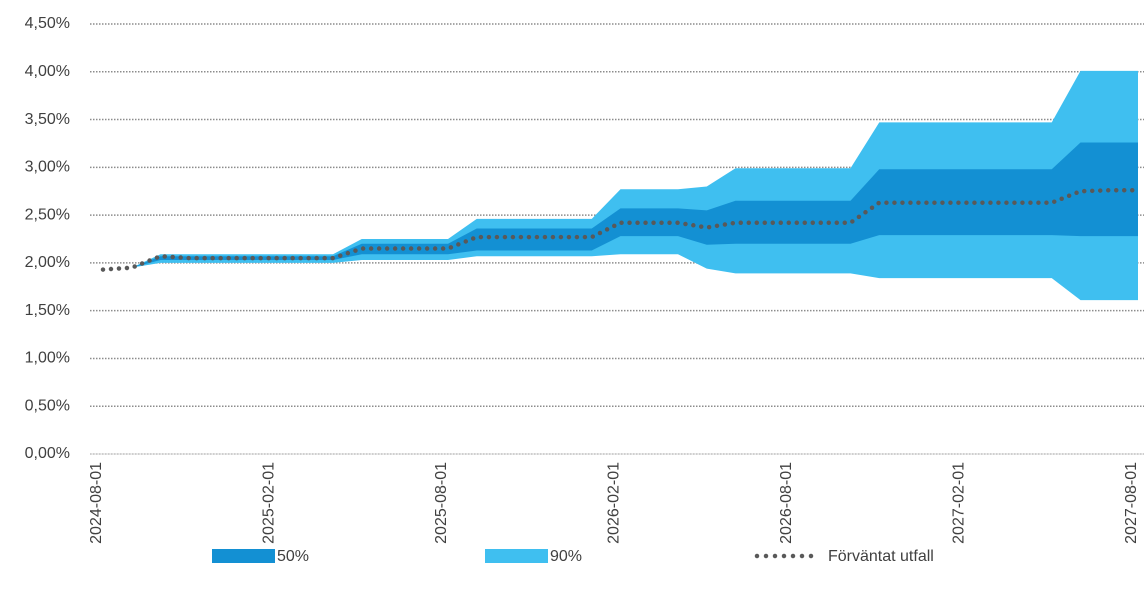 This screenshot has height=590, width=1144. I want to click on y-tick-label: 2,00%, so click(47, 262).